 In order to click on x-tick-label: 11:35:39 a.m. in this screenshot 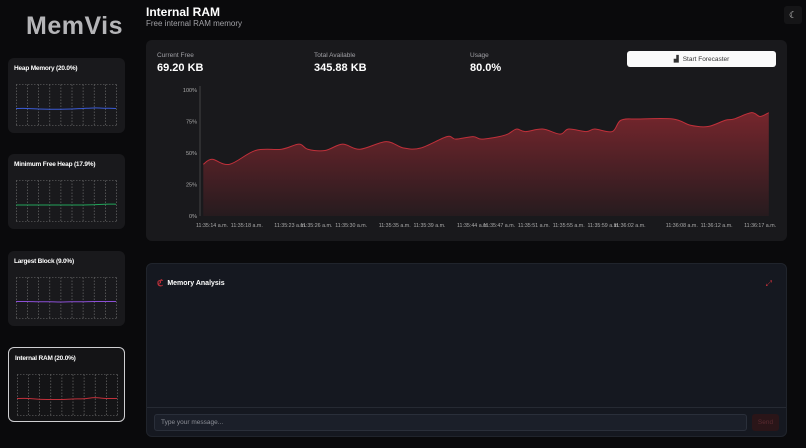, I will do `click(430, 226)`.